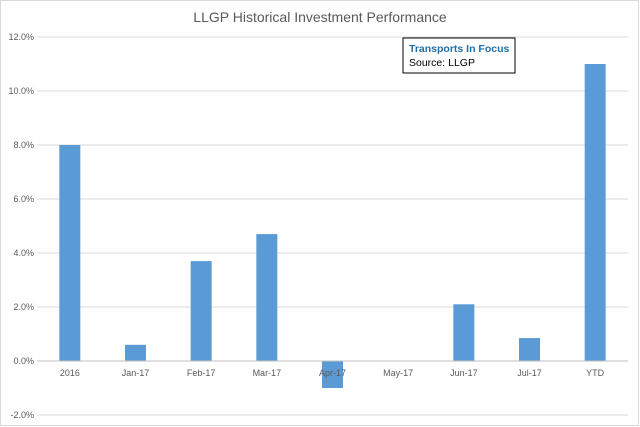 The image size is (640, 427). Describe the element at coordinates (398, 373) in the screenshot. I see `x-tick-label: May-17` at that location.